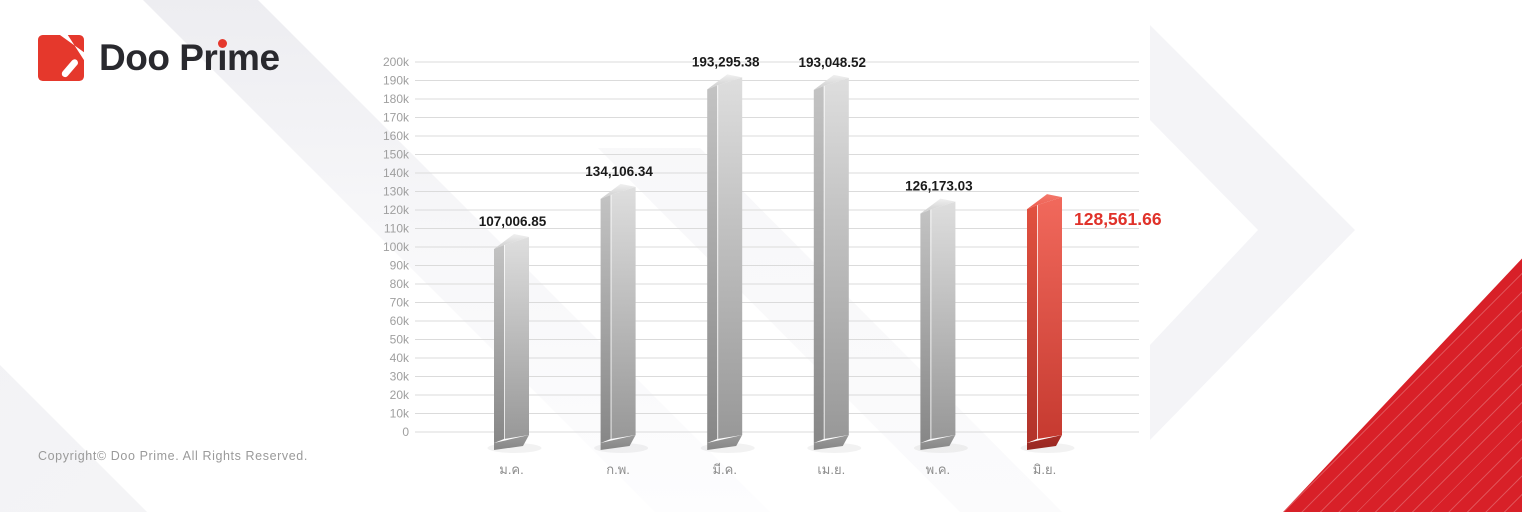 The width and height of the screenshot is (1522, 512). I want to click on bar-value-label: 134,106.34, so click(619, 171).